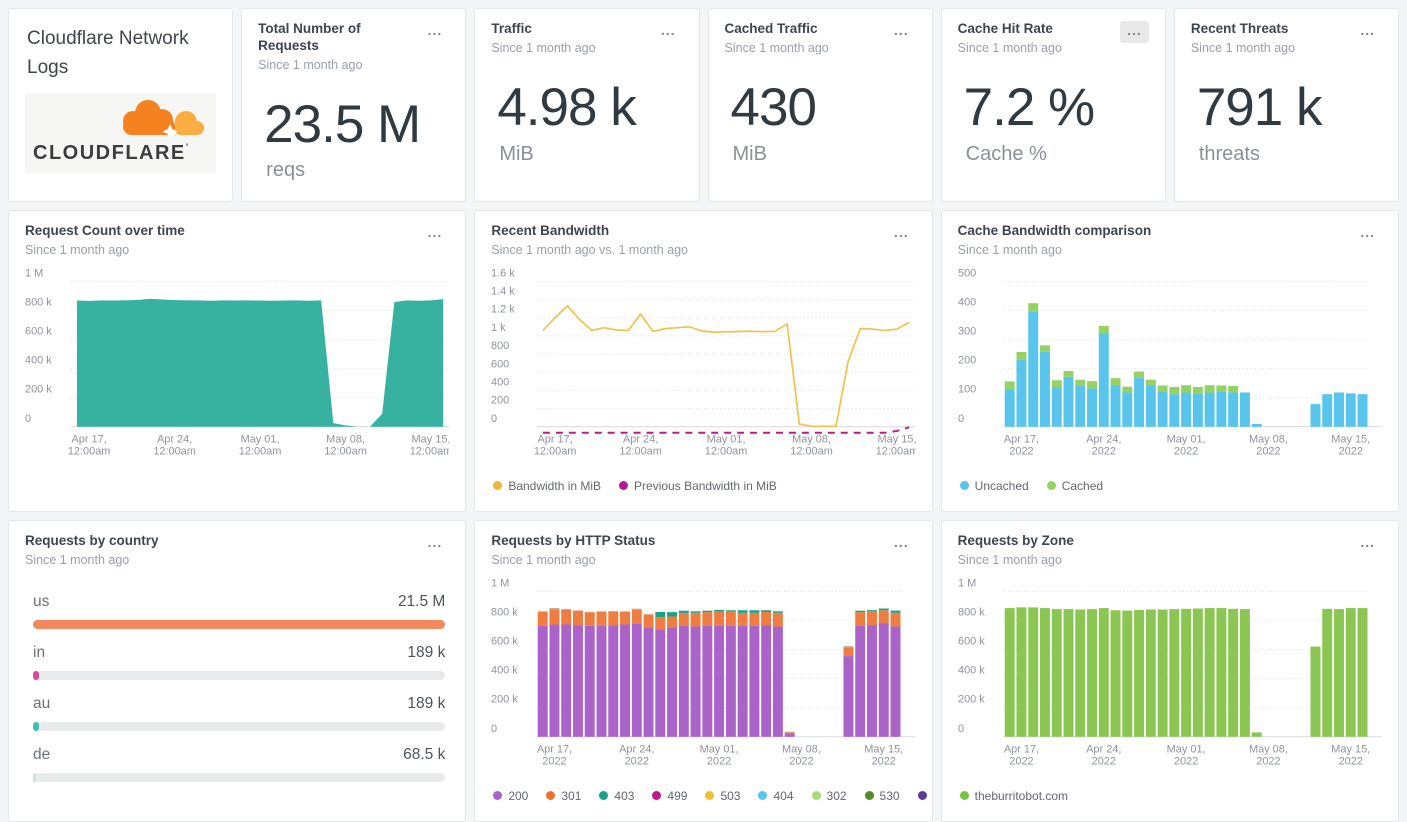  What do you see at coordinates (616, 796) in the screenshot?
I see `legend-item-403: 403` at bounding box center [616, 796].